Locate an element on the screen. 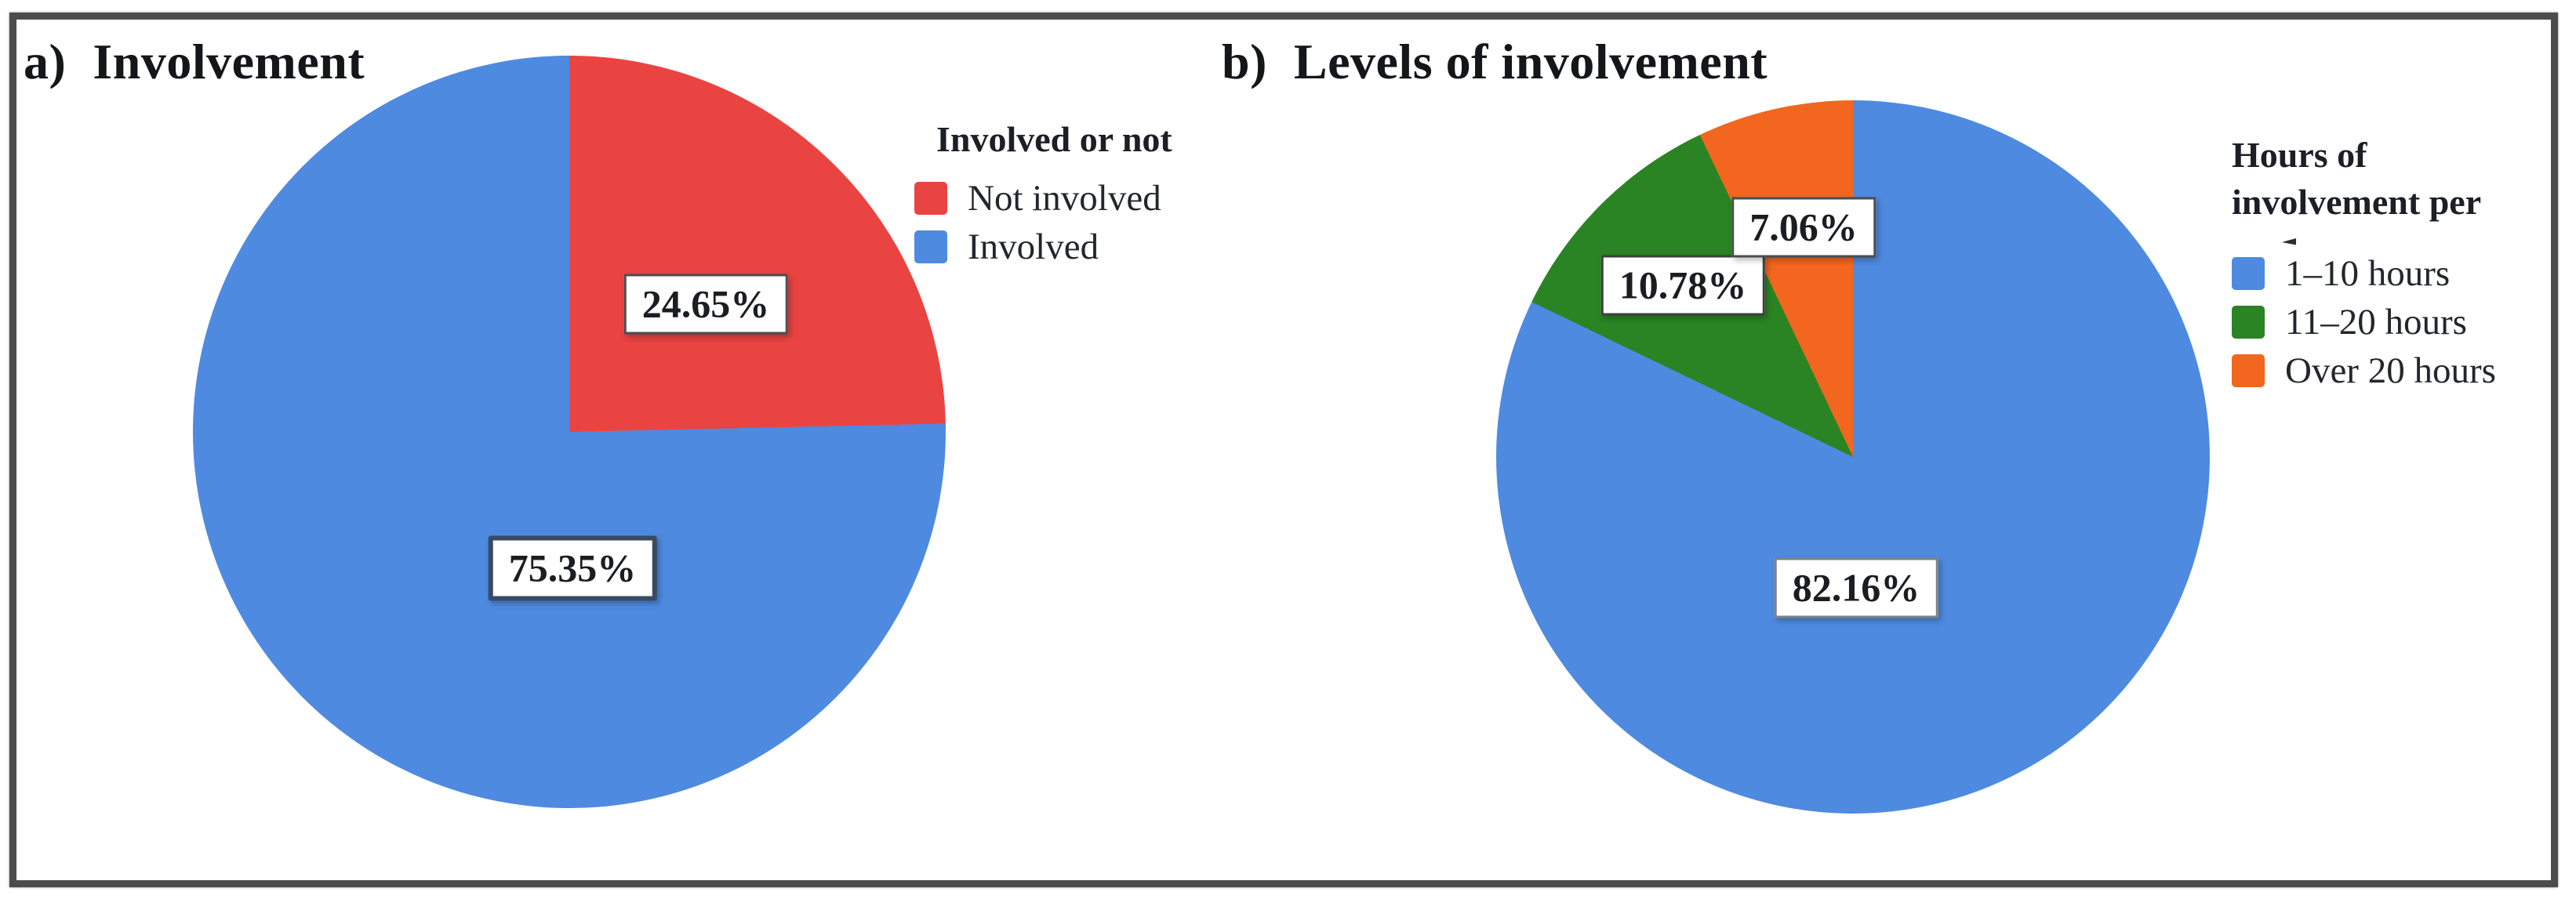 Image resolution: width=2576 pixels, height=910 pixels. data-label-11-20-hours: 10.78% is located at coordinates (1682, 285).